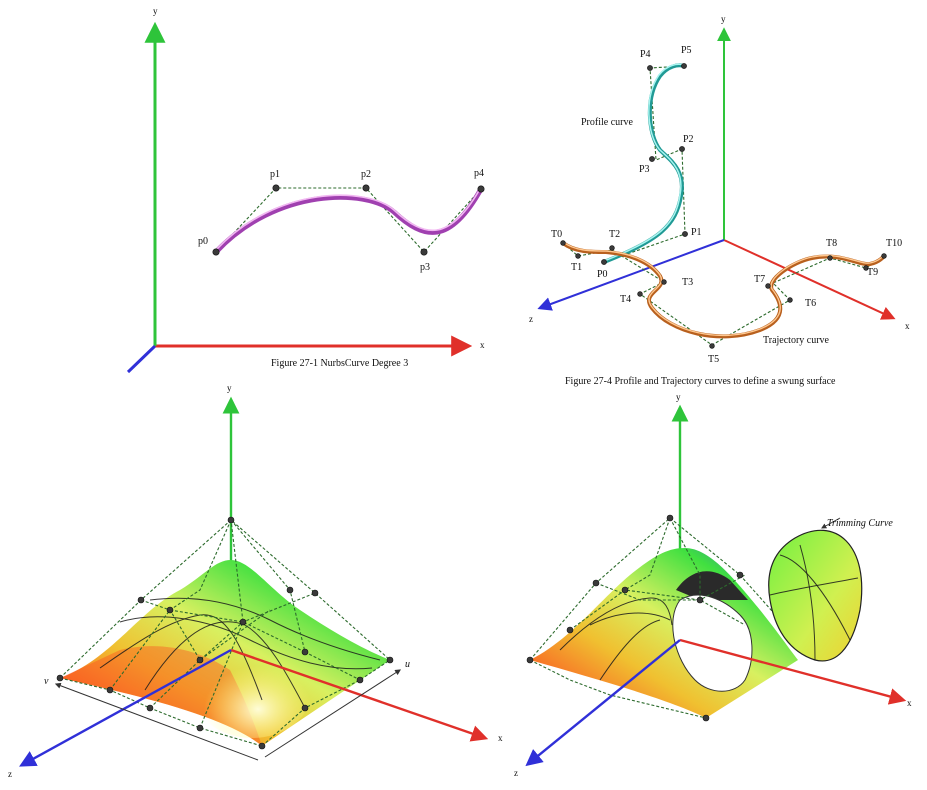 This screenshot has width=927, height=790. What do you see at coordinates (366, 188) in the screenshot?
I see `control-point-p2` at bounding box center [366, 188].